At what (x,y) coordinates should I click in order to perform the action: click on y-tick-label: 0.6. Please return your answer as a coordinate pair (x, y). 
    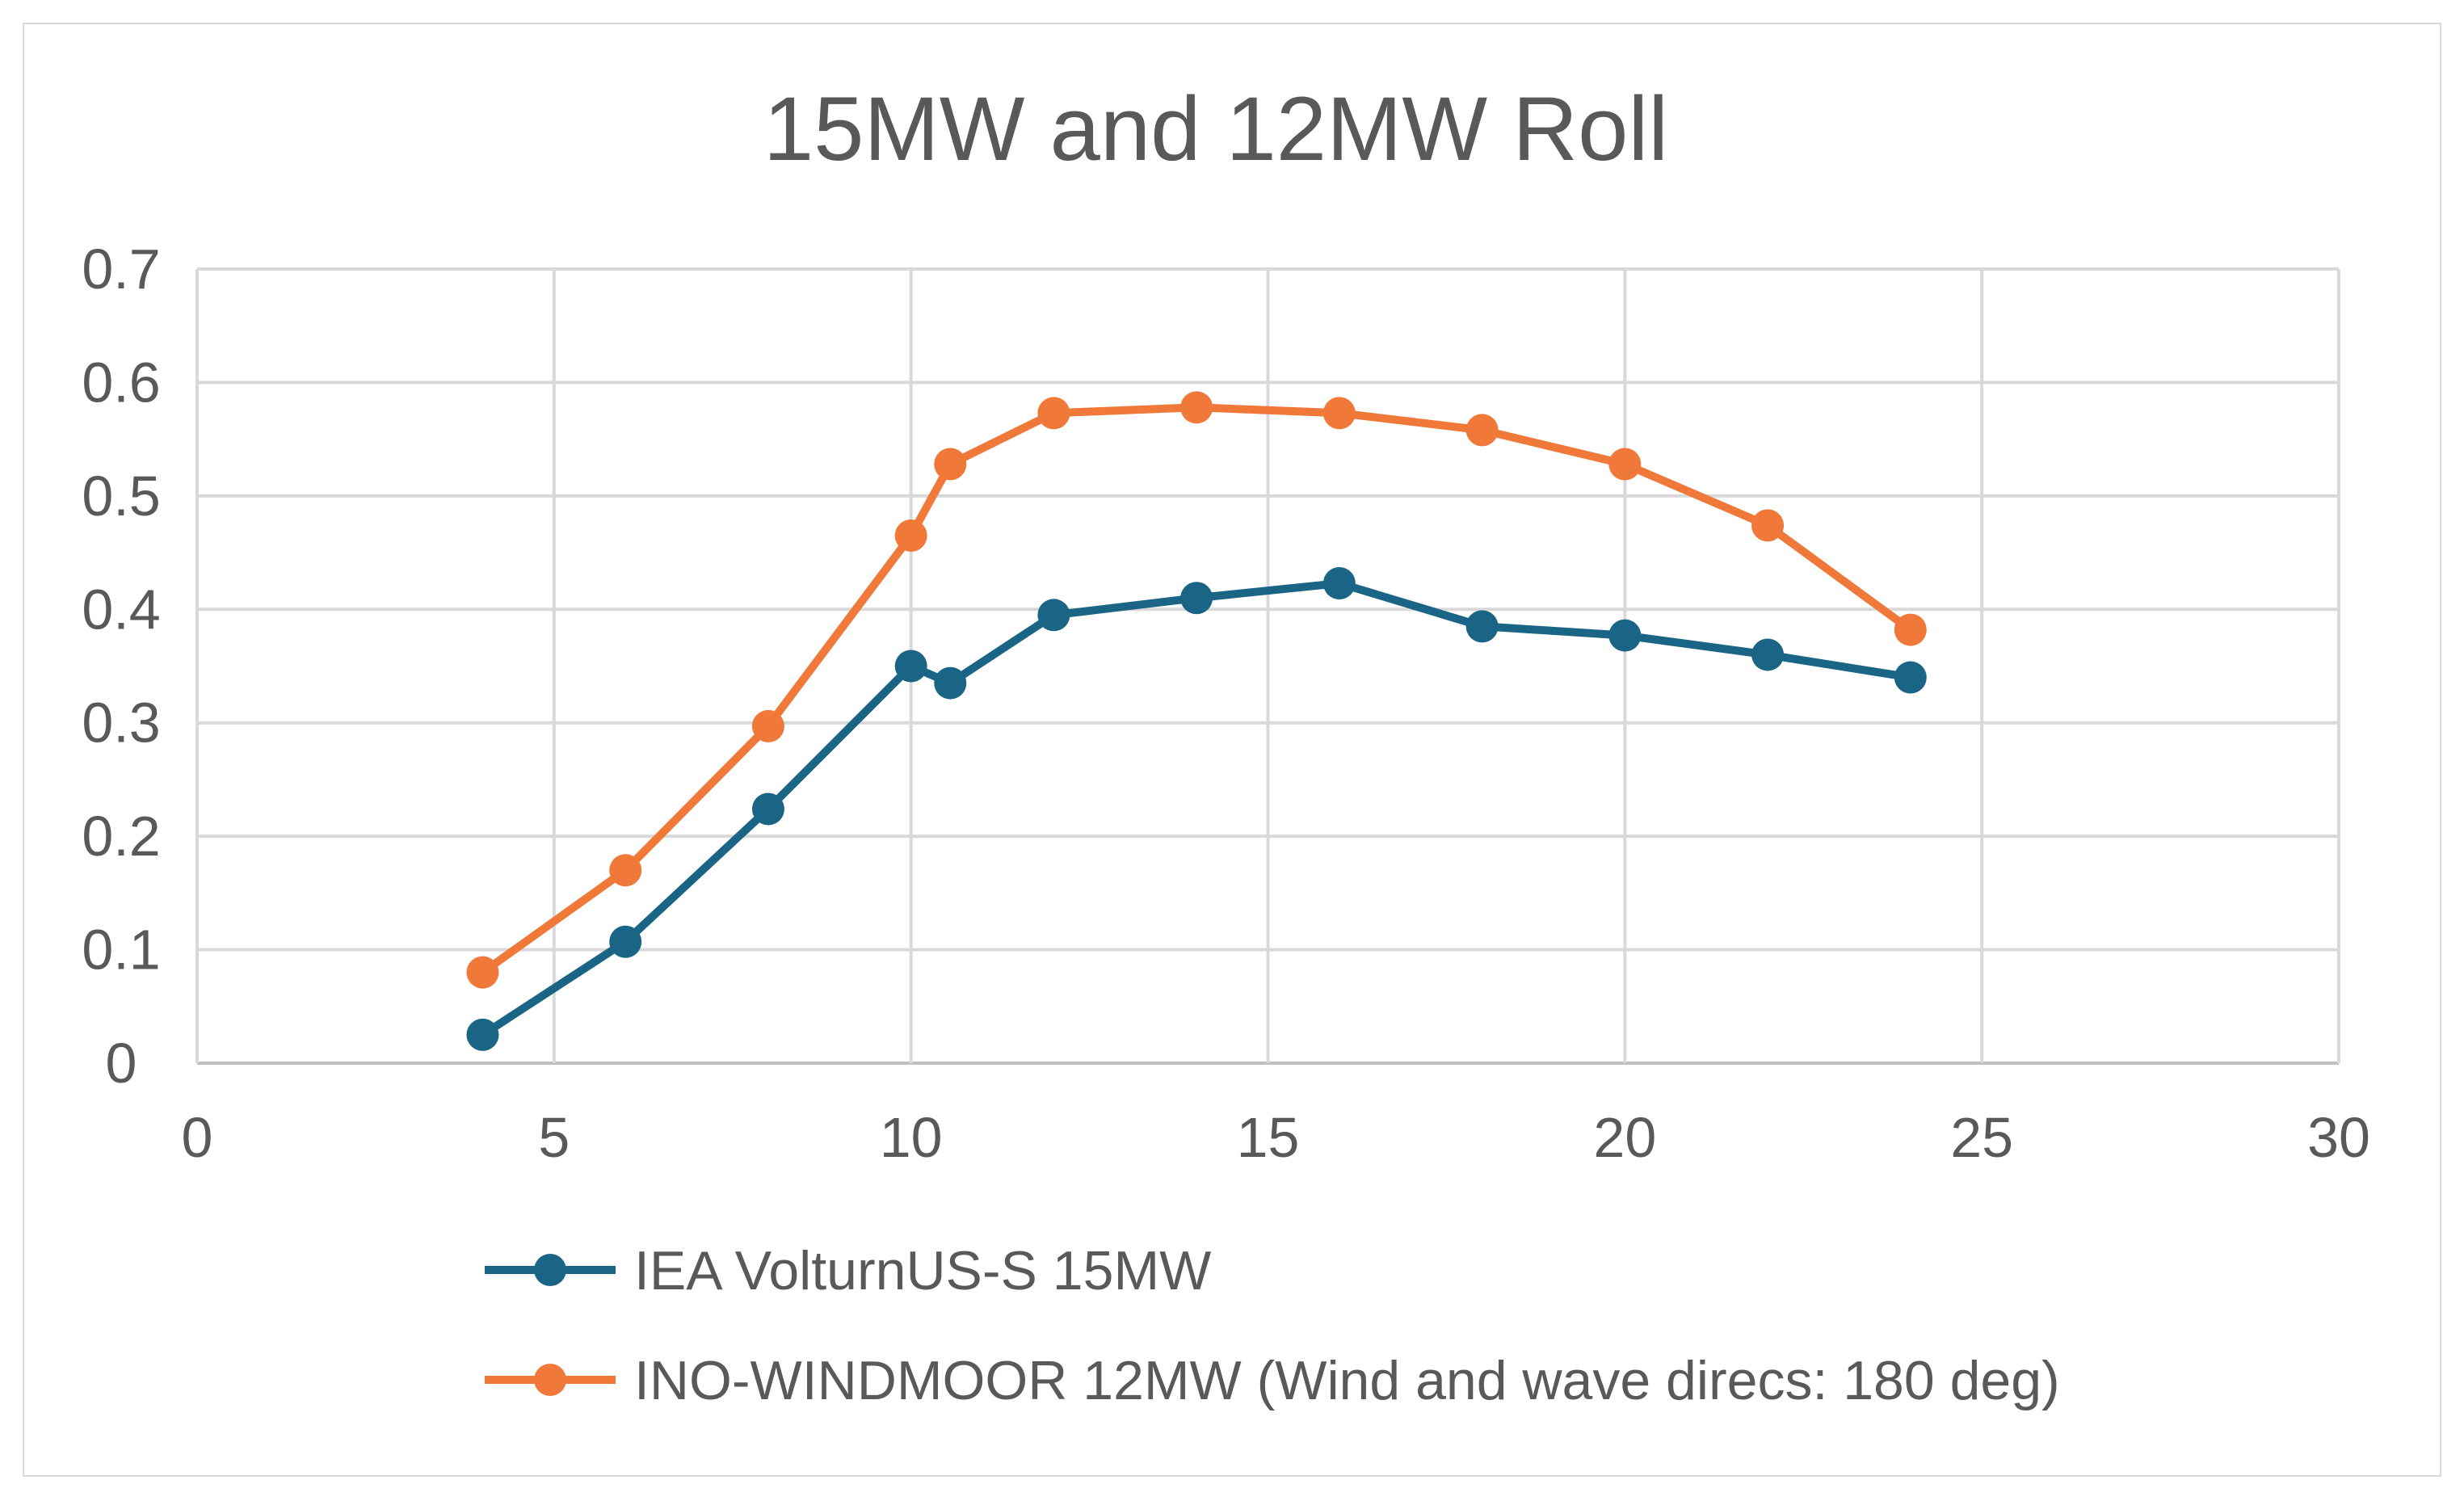
    Looking at the image, I should click on (121, 383).